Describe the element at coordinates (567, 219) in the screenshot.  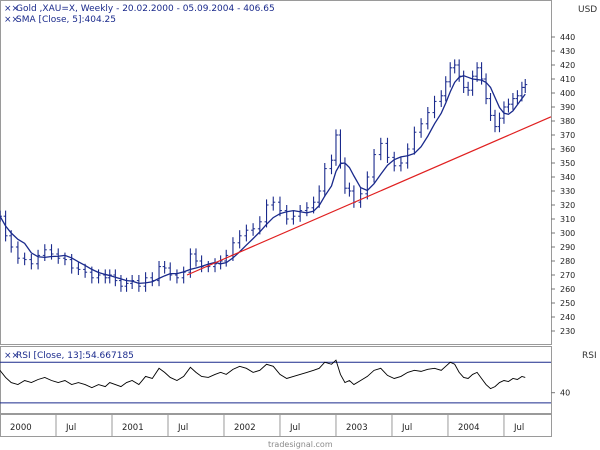
I see `price-tick-label: 310` at that location.